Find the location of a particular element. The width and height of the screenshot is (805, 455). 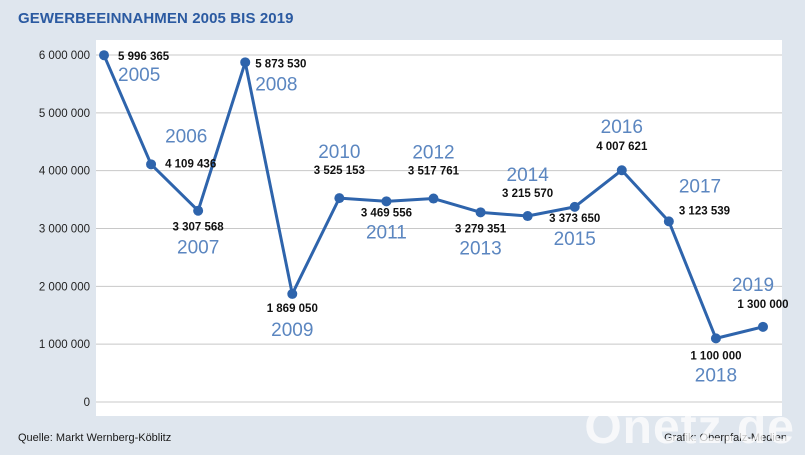

year-label: 2006 is located at coordinates (186, 136).